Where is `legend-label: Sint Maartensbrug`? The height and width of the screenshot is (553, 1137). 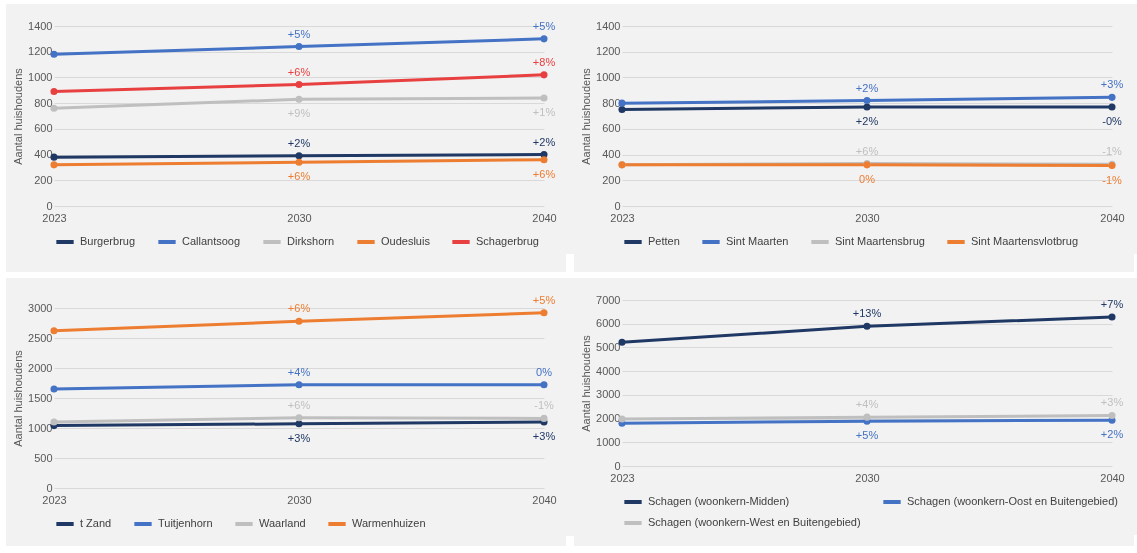
legend-label: Sint Maartensbrug is located at coordinates (880, 241).